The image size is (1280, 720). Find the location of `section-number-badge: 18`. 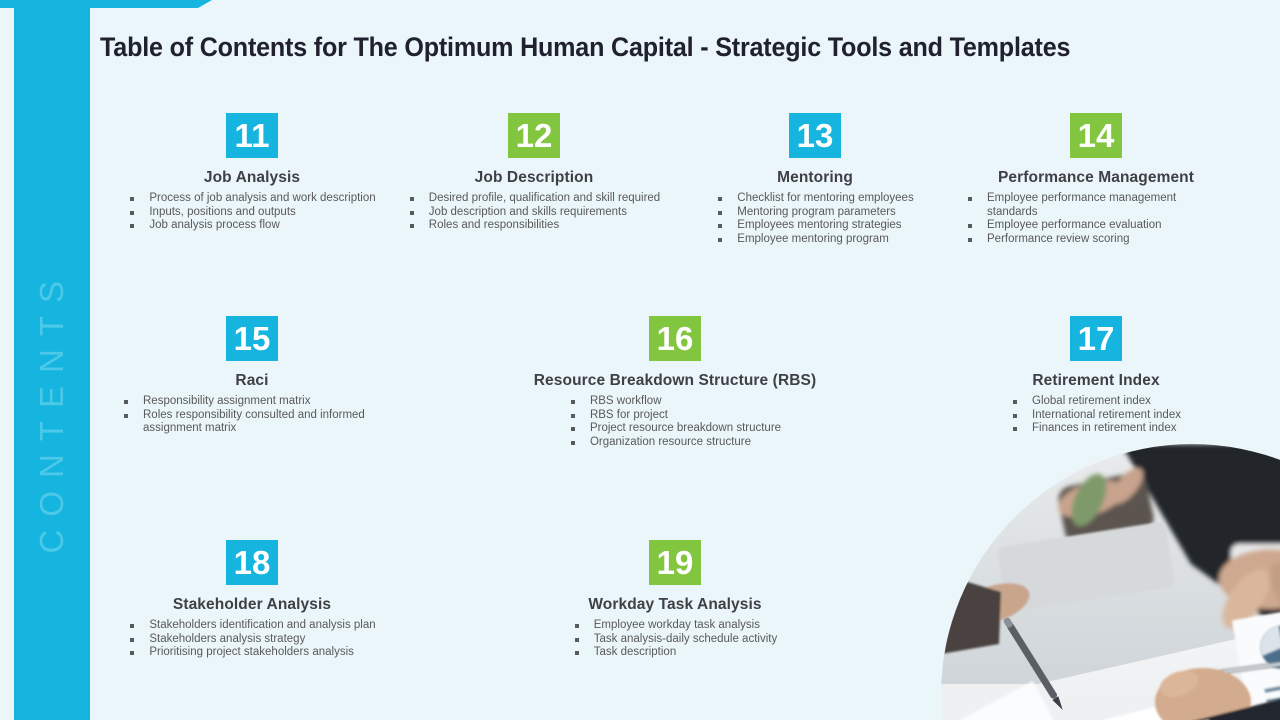

section-number-badge: 18 is located at coordinates (252, 562).